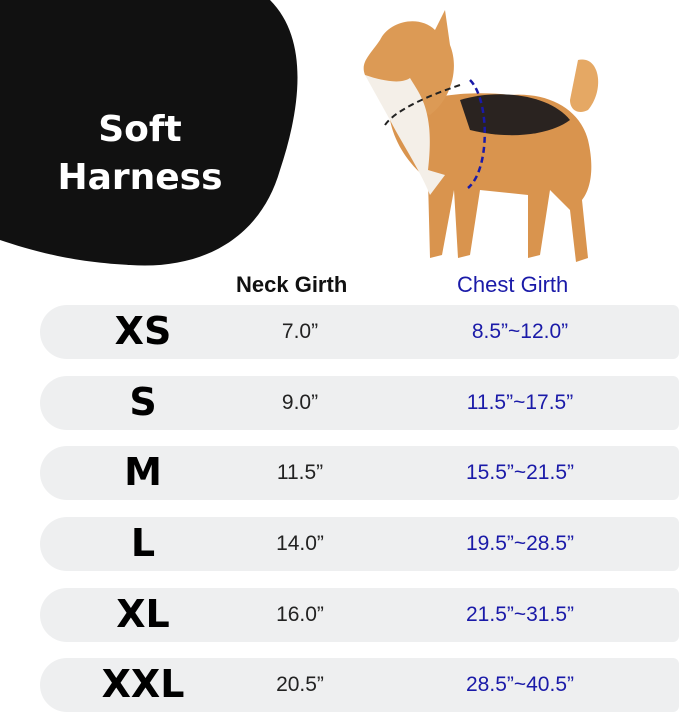 This screenshot has height=714, width=679. What do you see at coordinates (300, 402) in the screenshot?
I see `neck-value: 9.0”` at bounding box center [300, 402].